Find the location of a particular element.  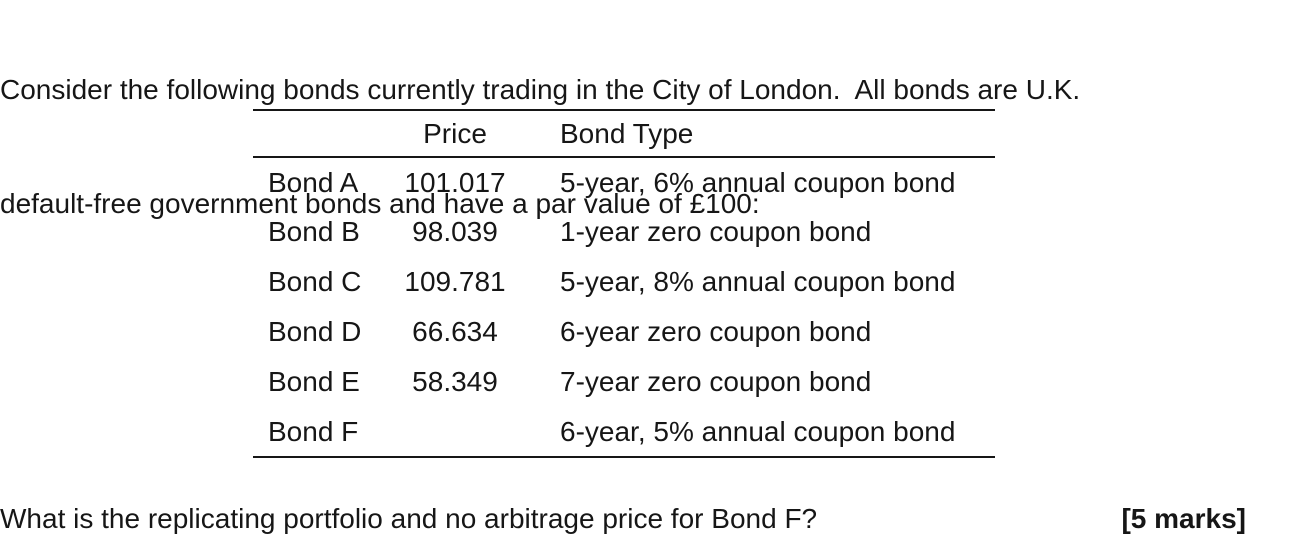

table-header-row: Price Bond Type is located at coordinates (624, 134).